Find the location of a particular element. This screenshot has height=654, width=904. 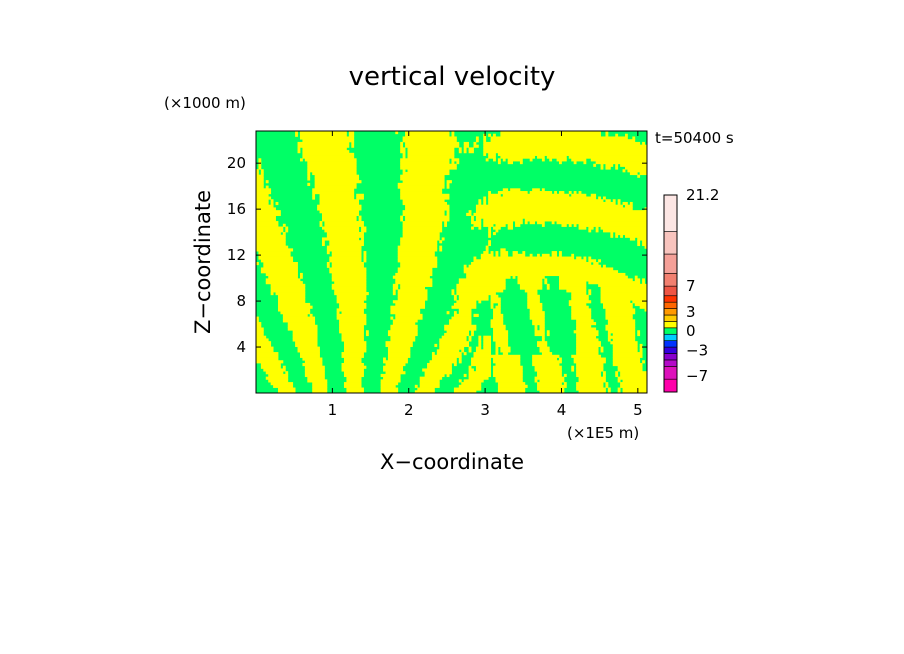

y-tick-label: 8 is located at coordinates (241, 301).